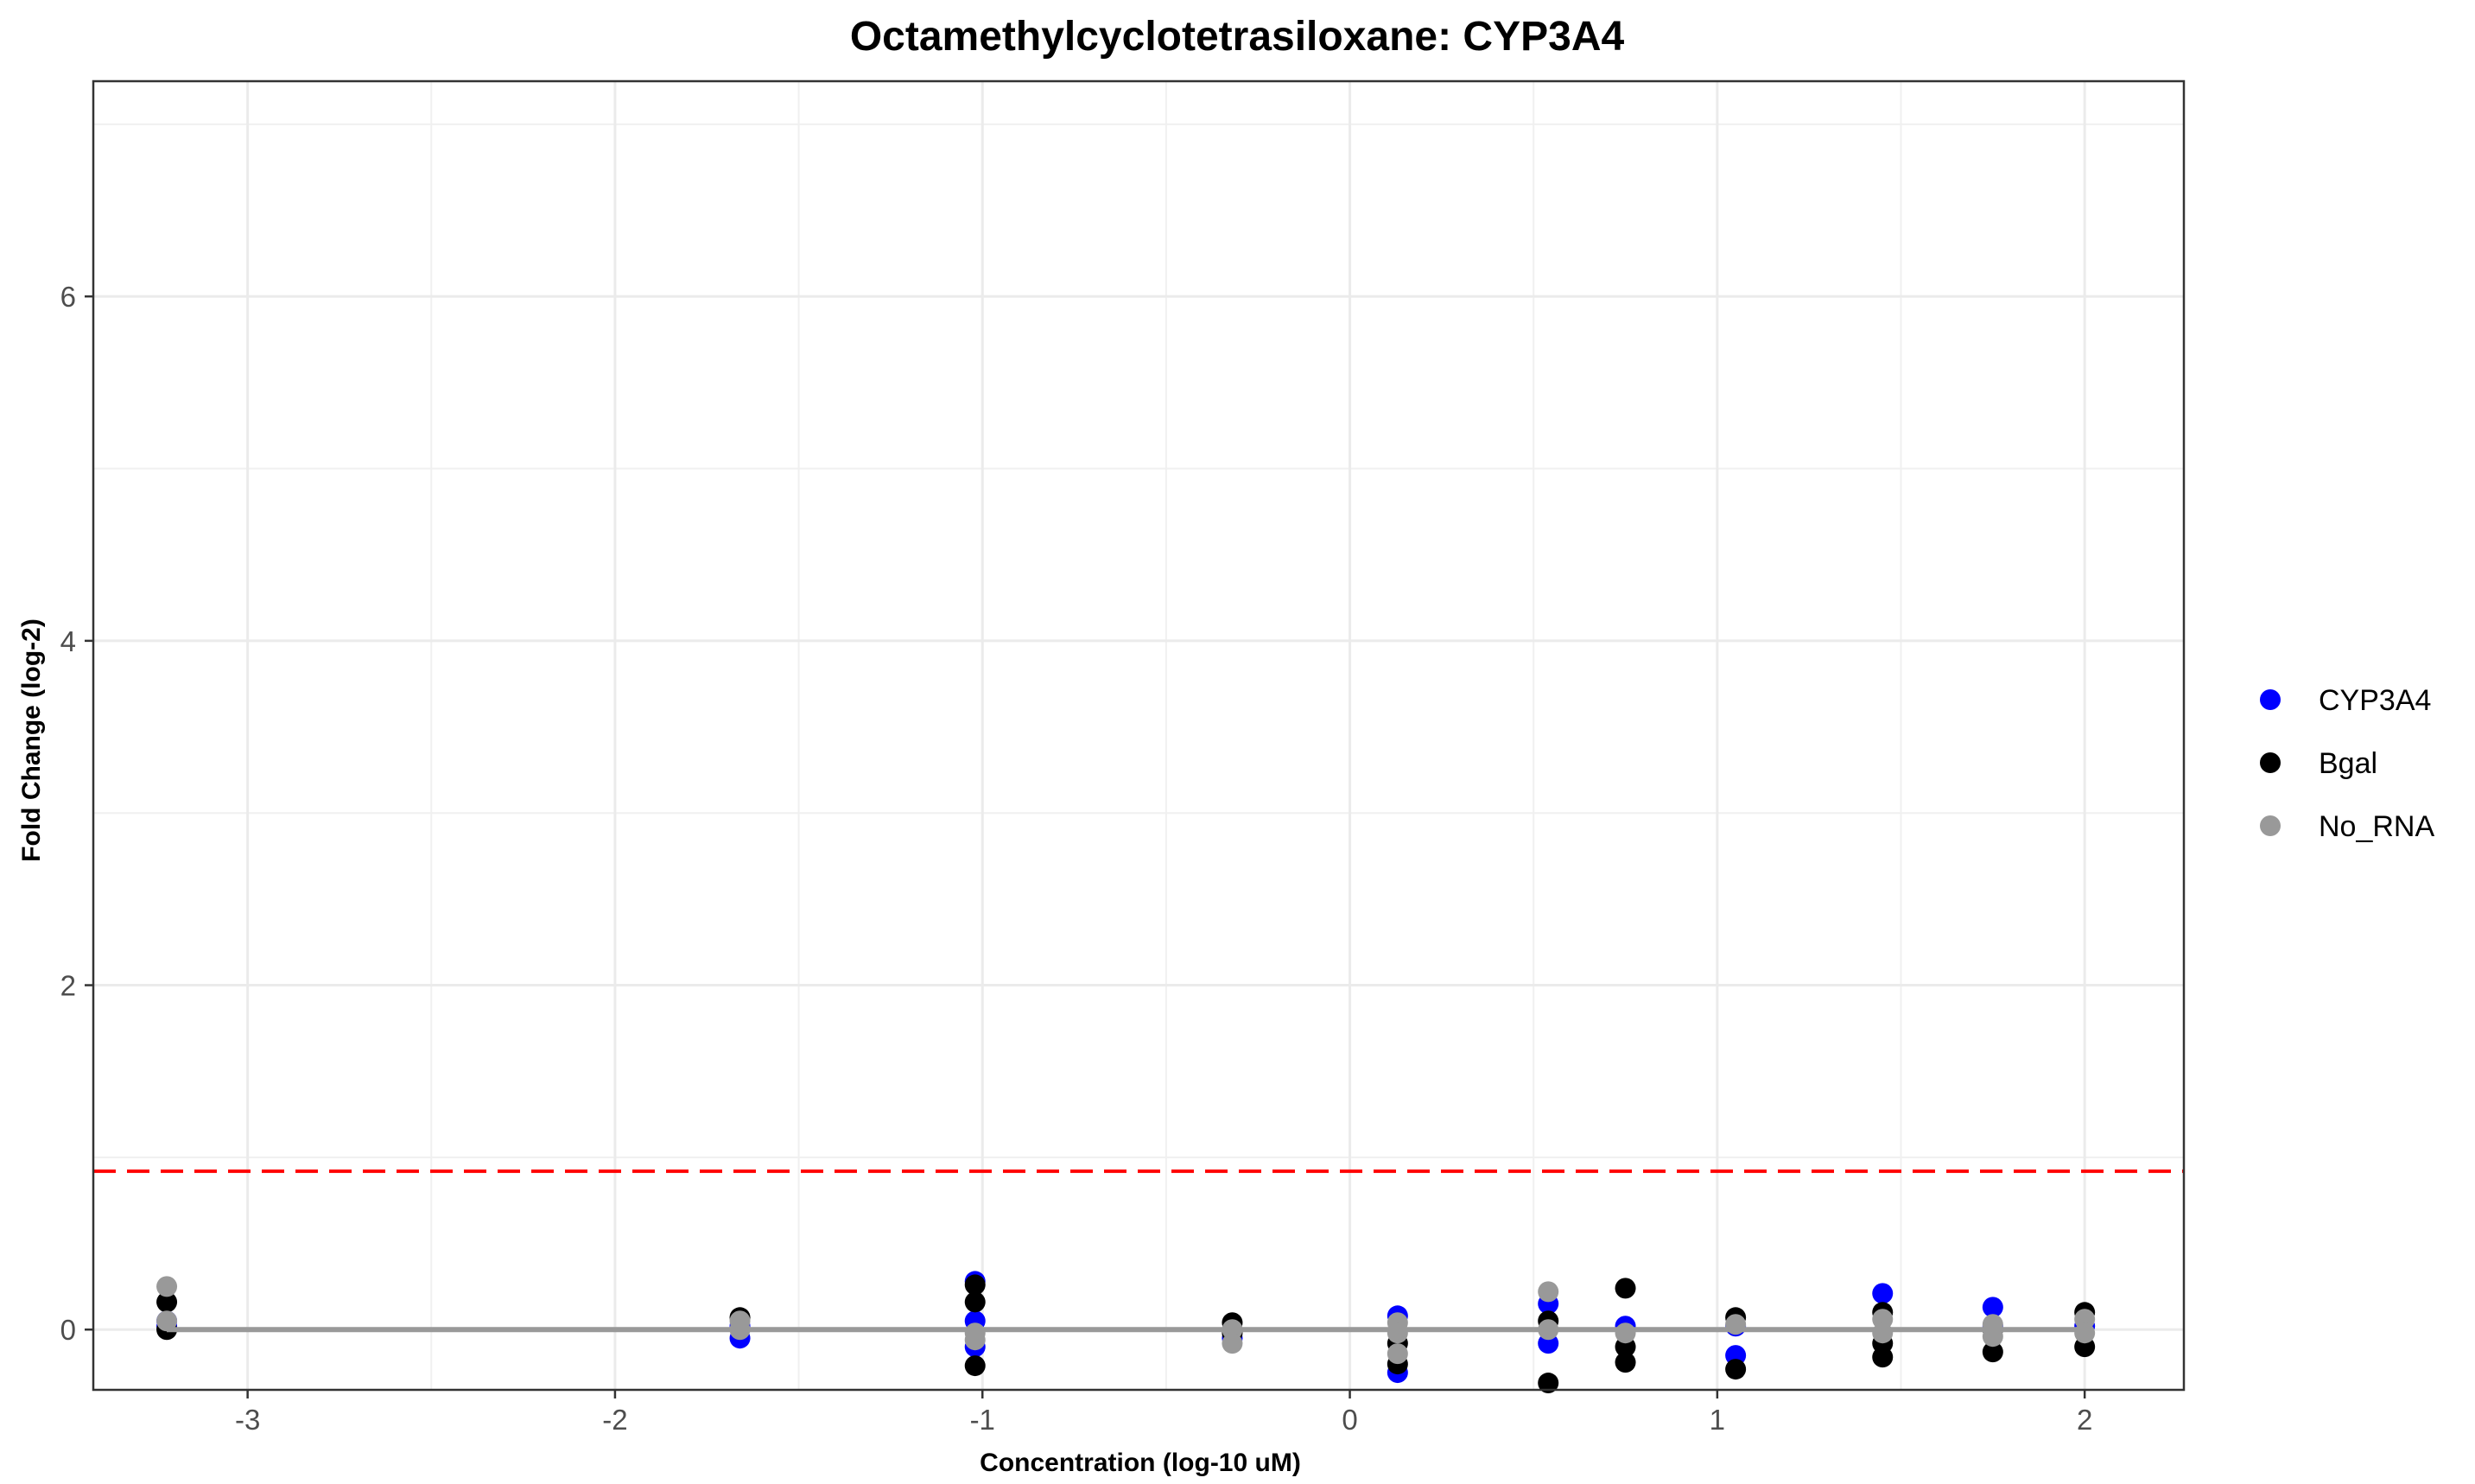 Image resolution: width=2475 pixels, height=1484 pixels. Describe the element at coordinates (2376, 826) in the screenshot. I see `legend-label: No_RNA` at that location.